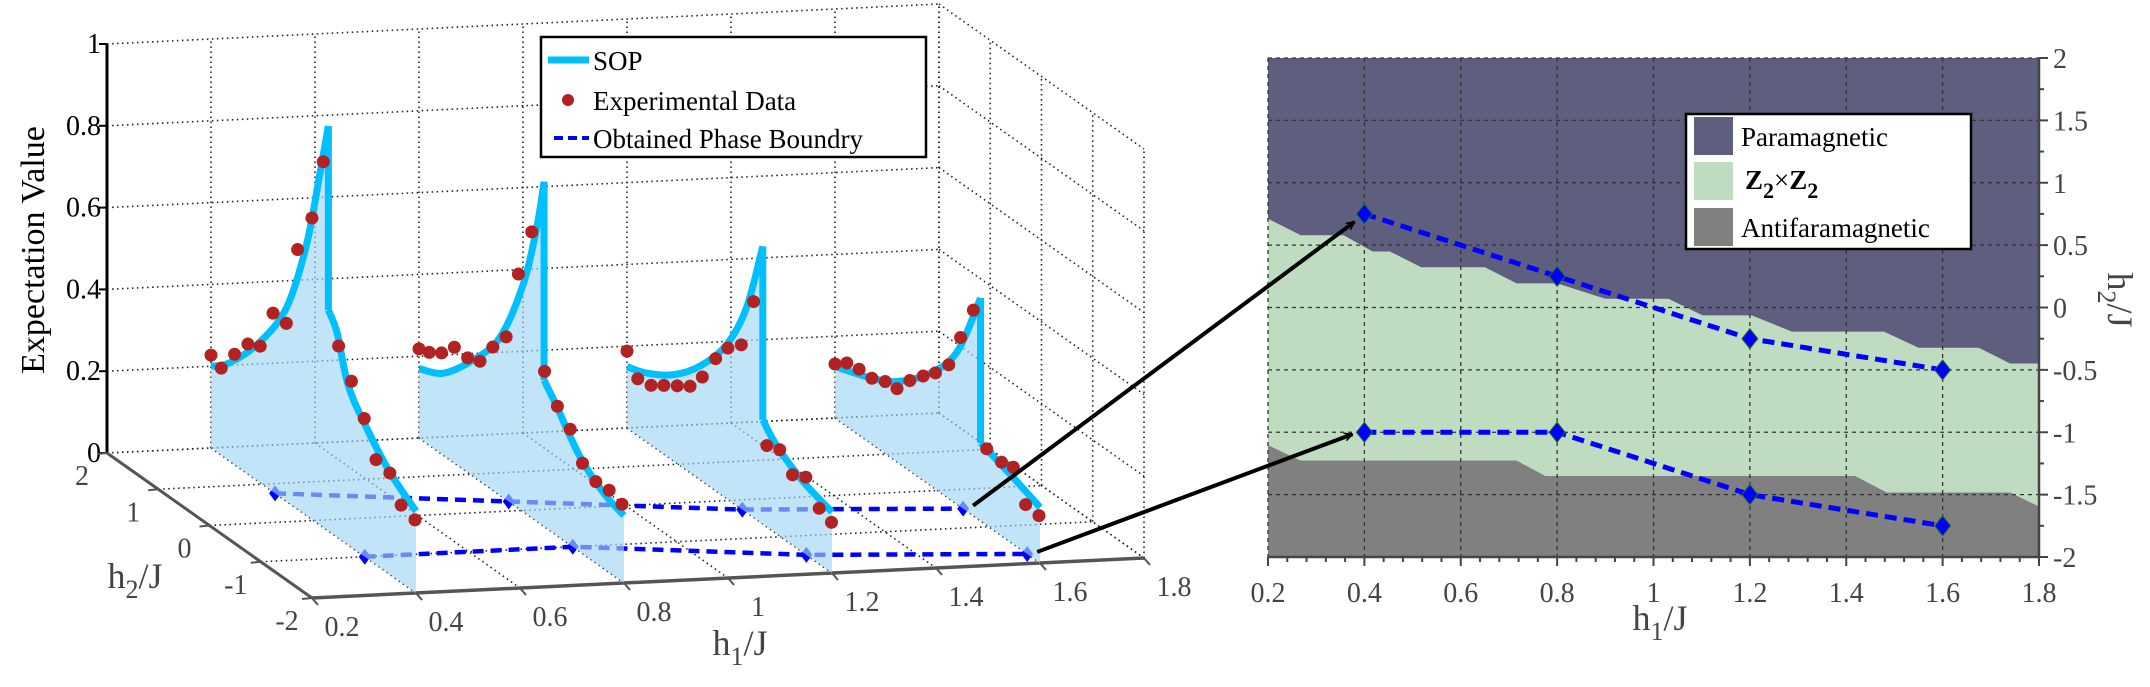  What do you see at coordinates (1268, 593) in the screenshot?
I see `x-tick-label: 0.2` at bounding box center [1268, 593].